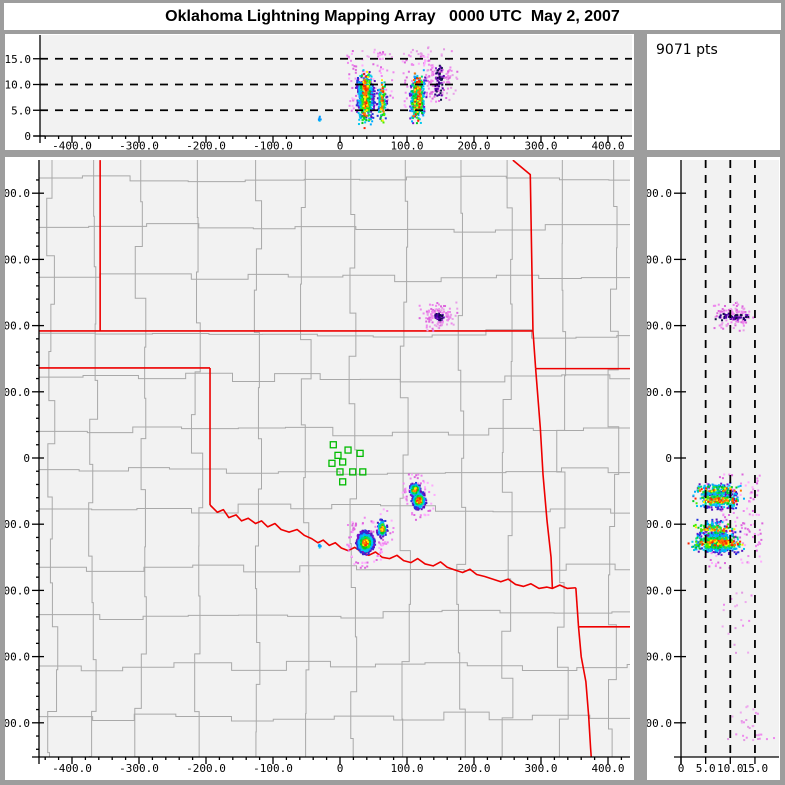 The height and width of the screenshot is (785, 785). What do you see at coordinates (524, 264) in the screenshot?
I see `state-border-ks_mo` at bounding box center [524, 264].